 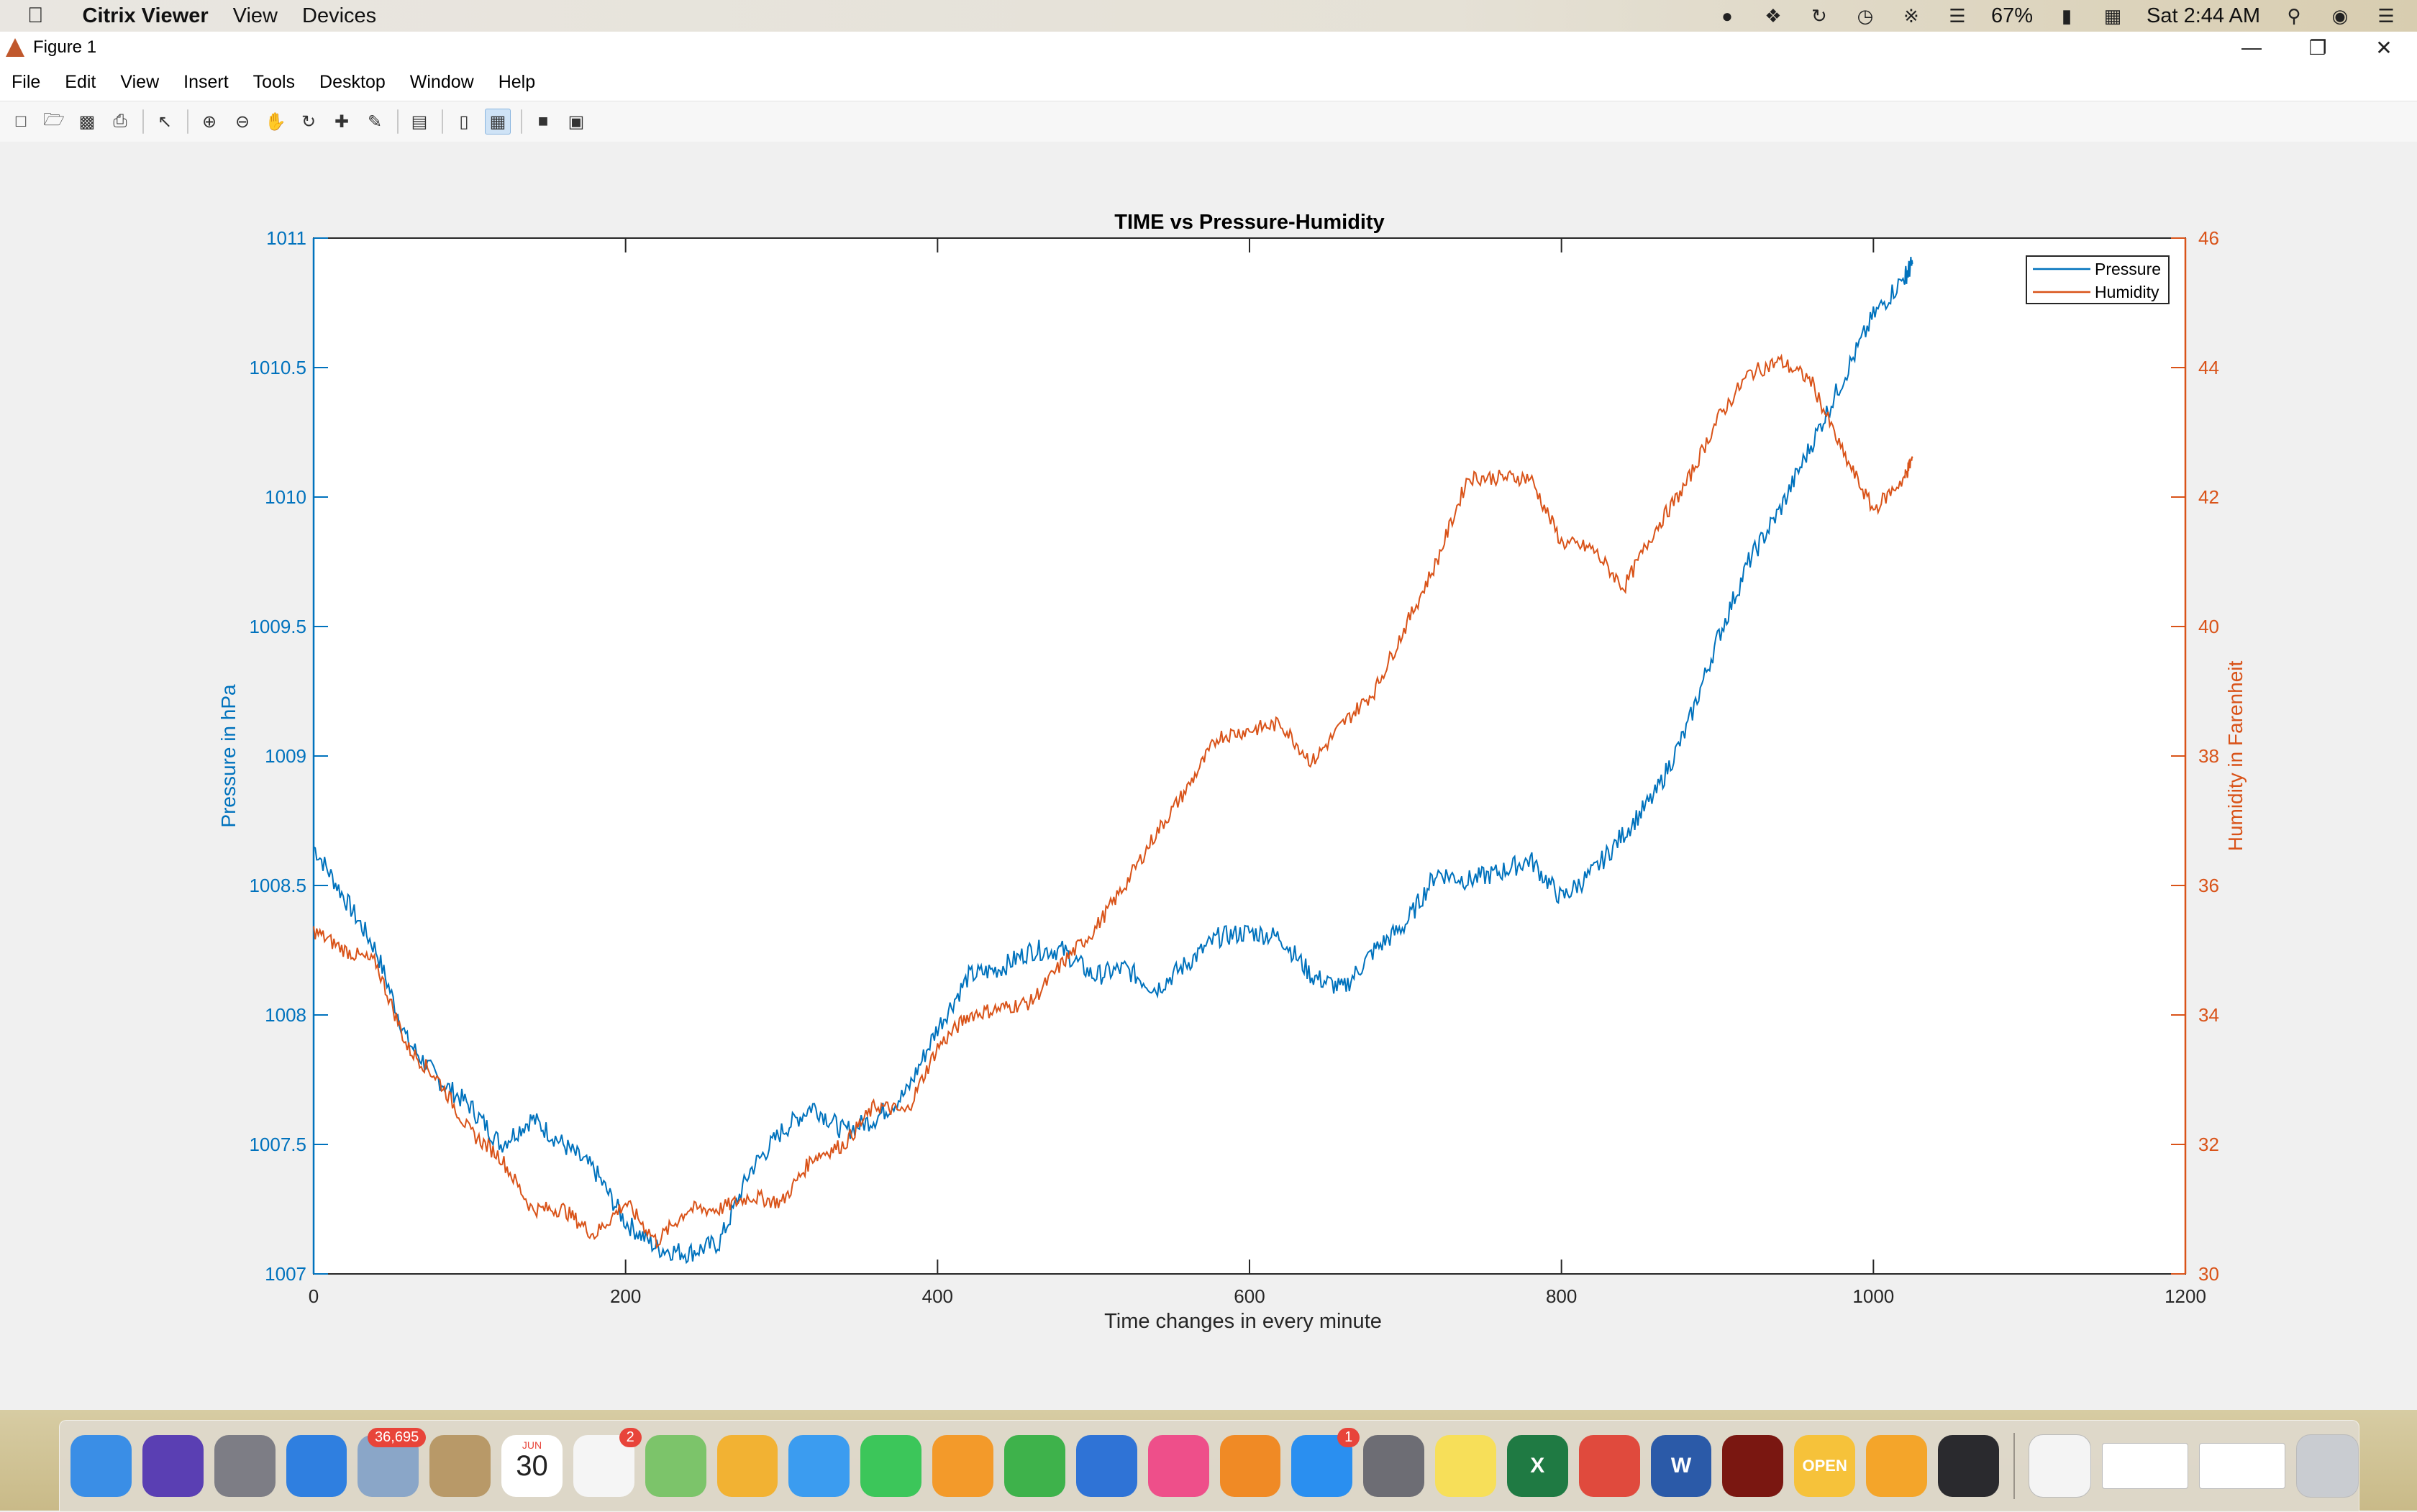 What do you see at coordinates (2252, 47) in the screenshot?
I see `minimize-icon: —` at bounding box center [2252, 47].